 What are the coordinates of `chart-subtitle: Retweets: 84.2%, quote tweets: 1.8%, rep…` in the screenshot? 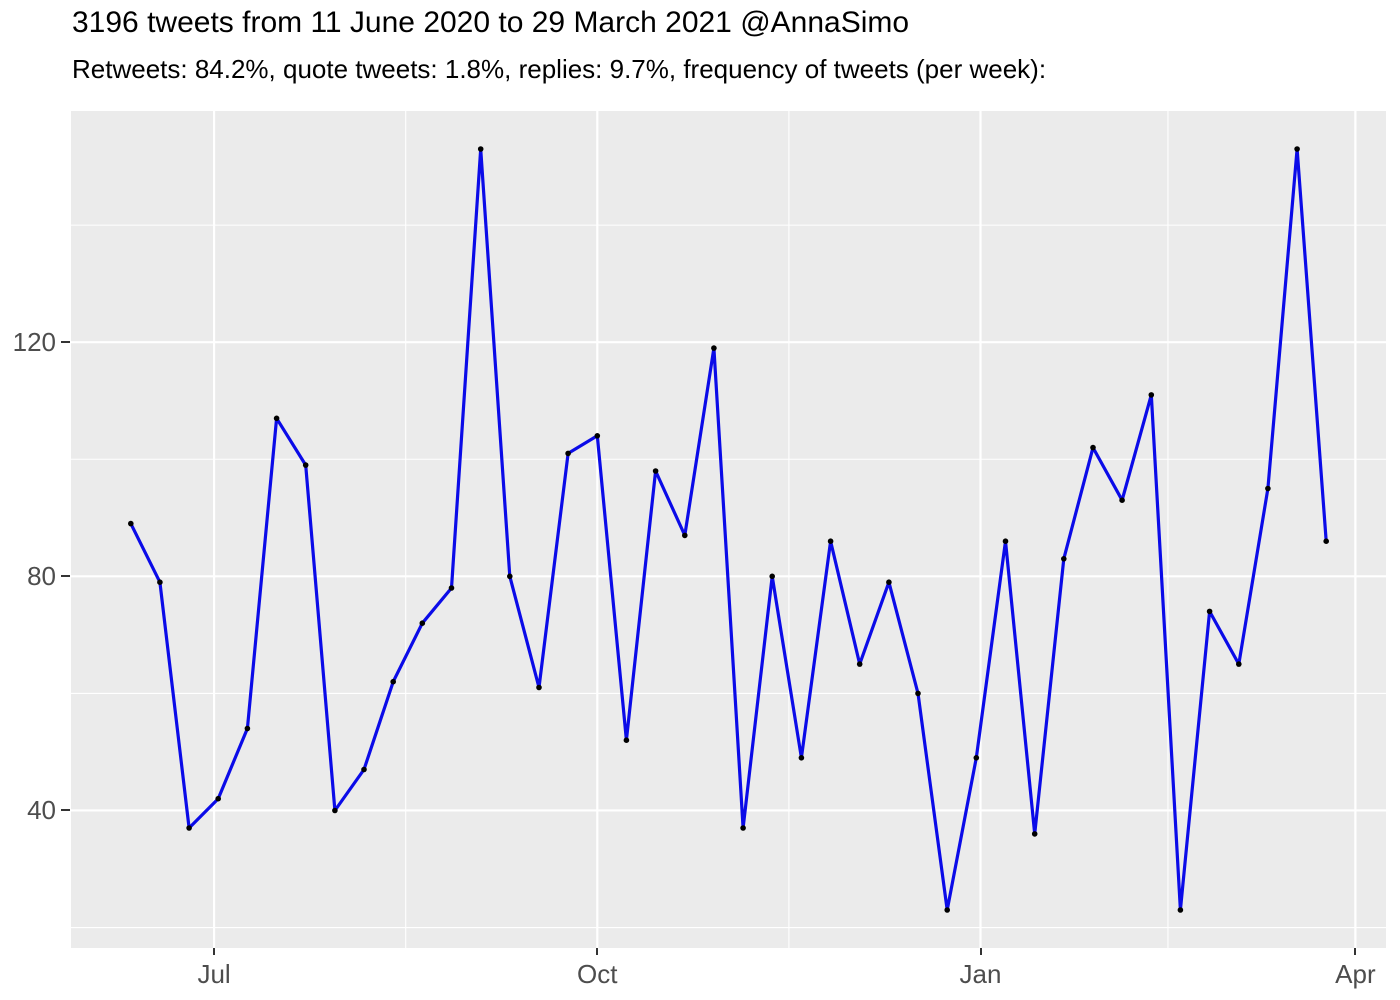 It's located at (559, 69).